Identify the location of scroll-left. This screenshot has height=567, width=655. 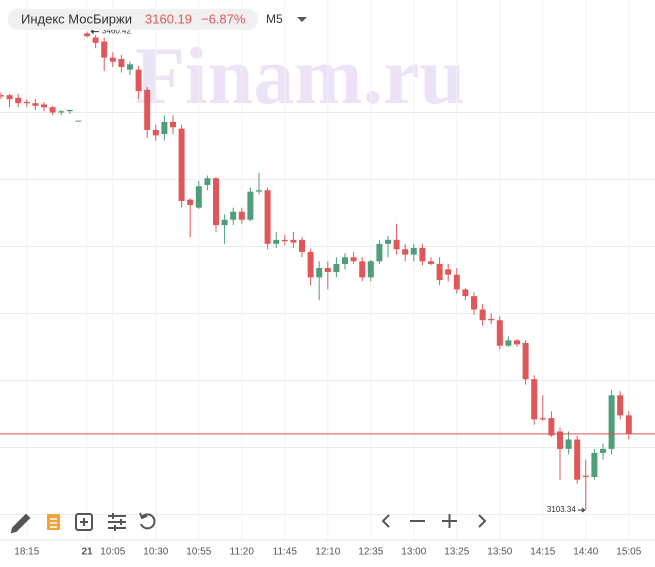
(385, 521).